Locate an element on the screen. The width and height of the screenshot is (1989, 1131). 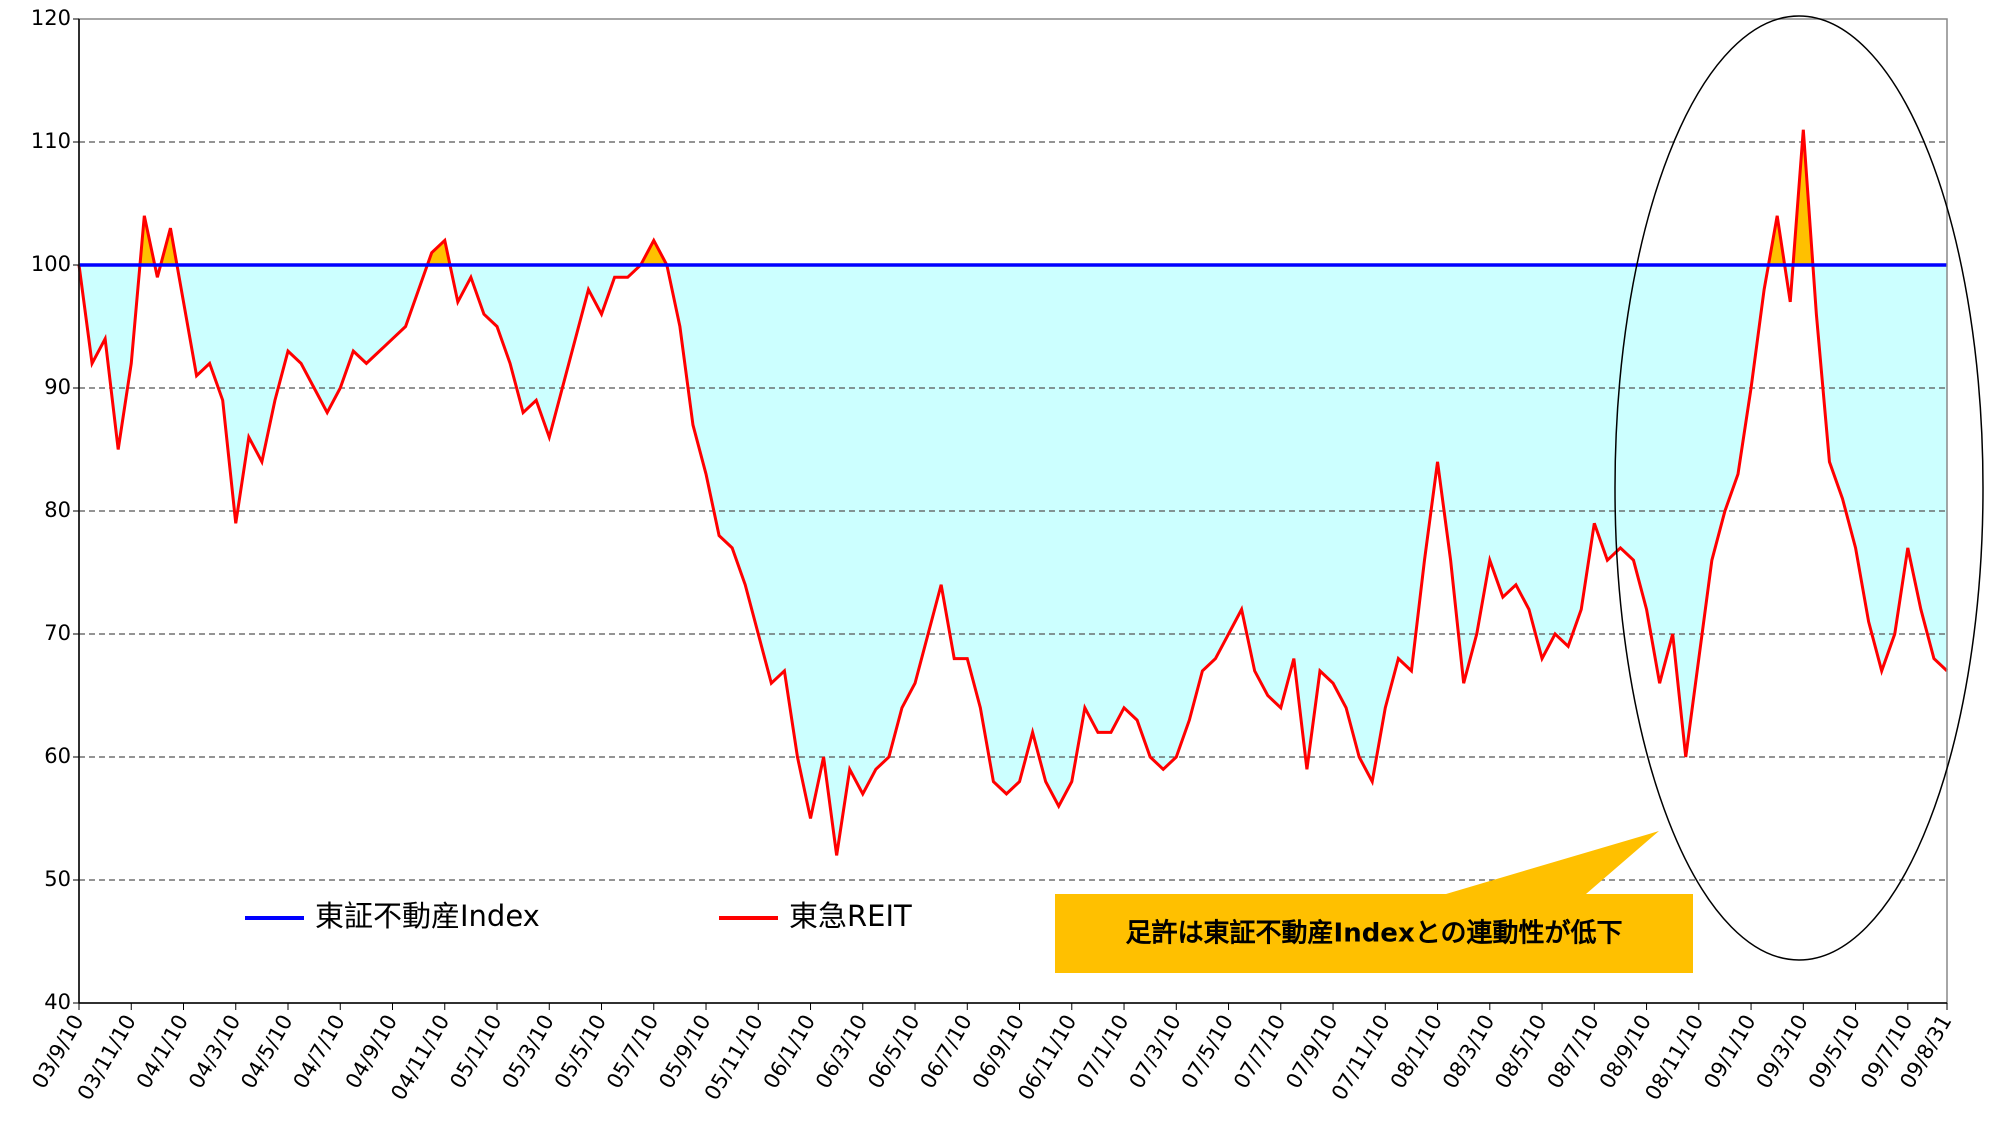
y-tick-label: 70 is located at coordinates (57, 633).